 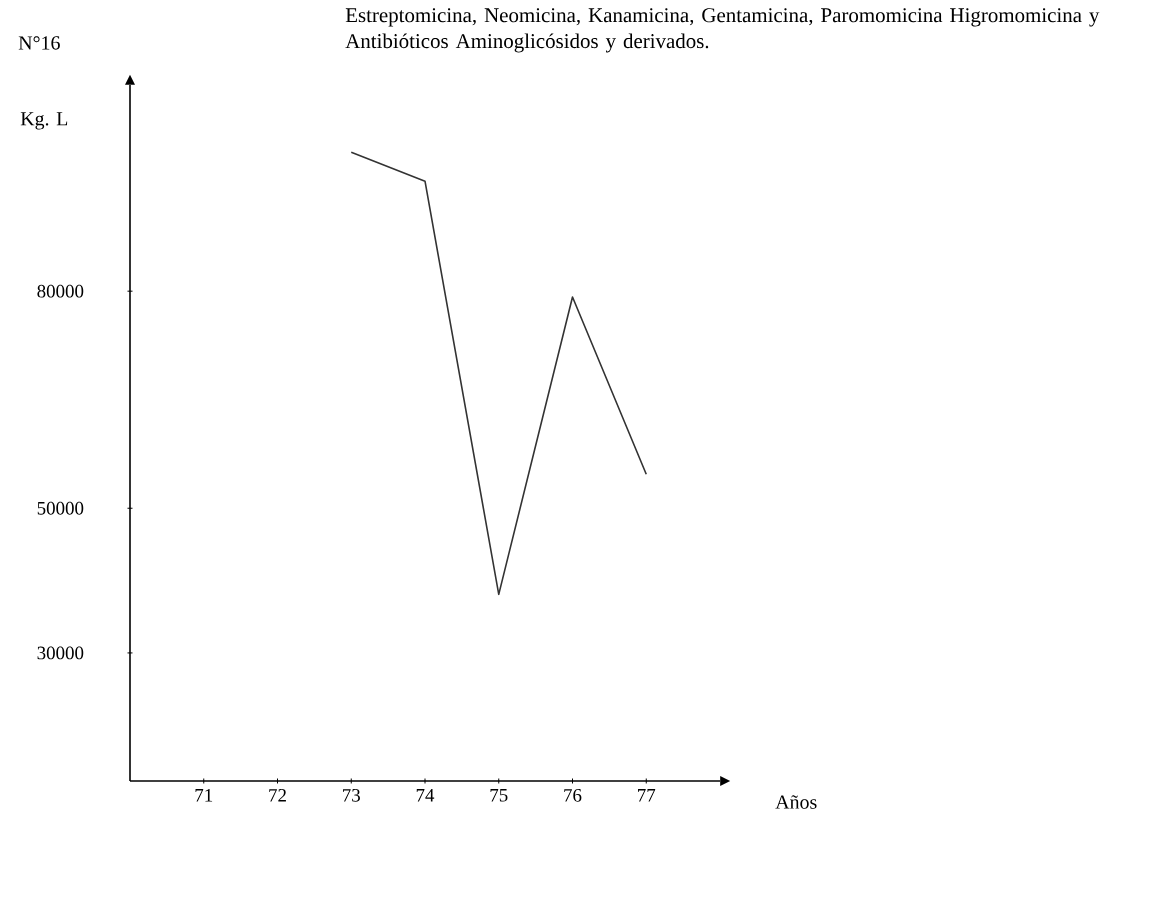 I want to click on y-axis-title: Kg. L, so click(x=44, y=121).